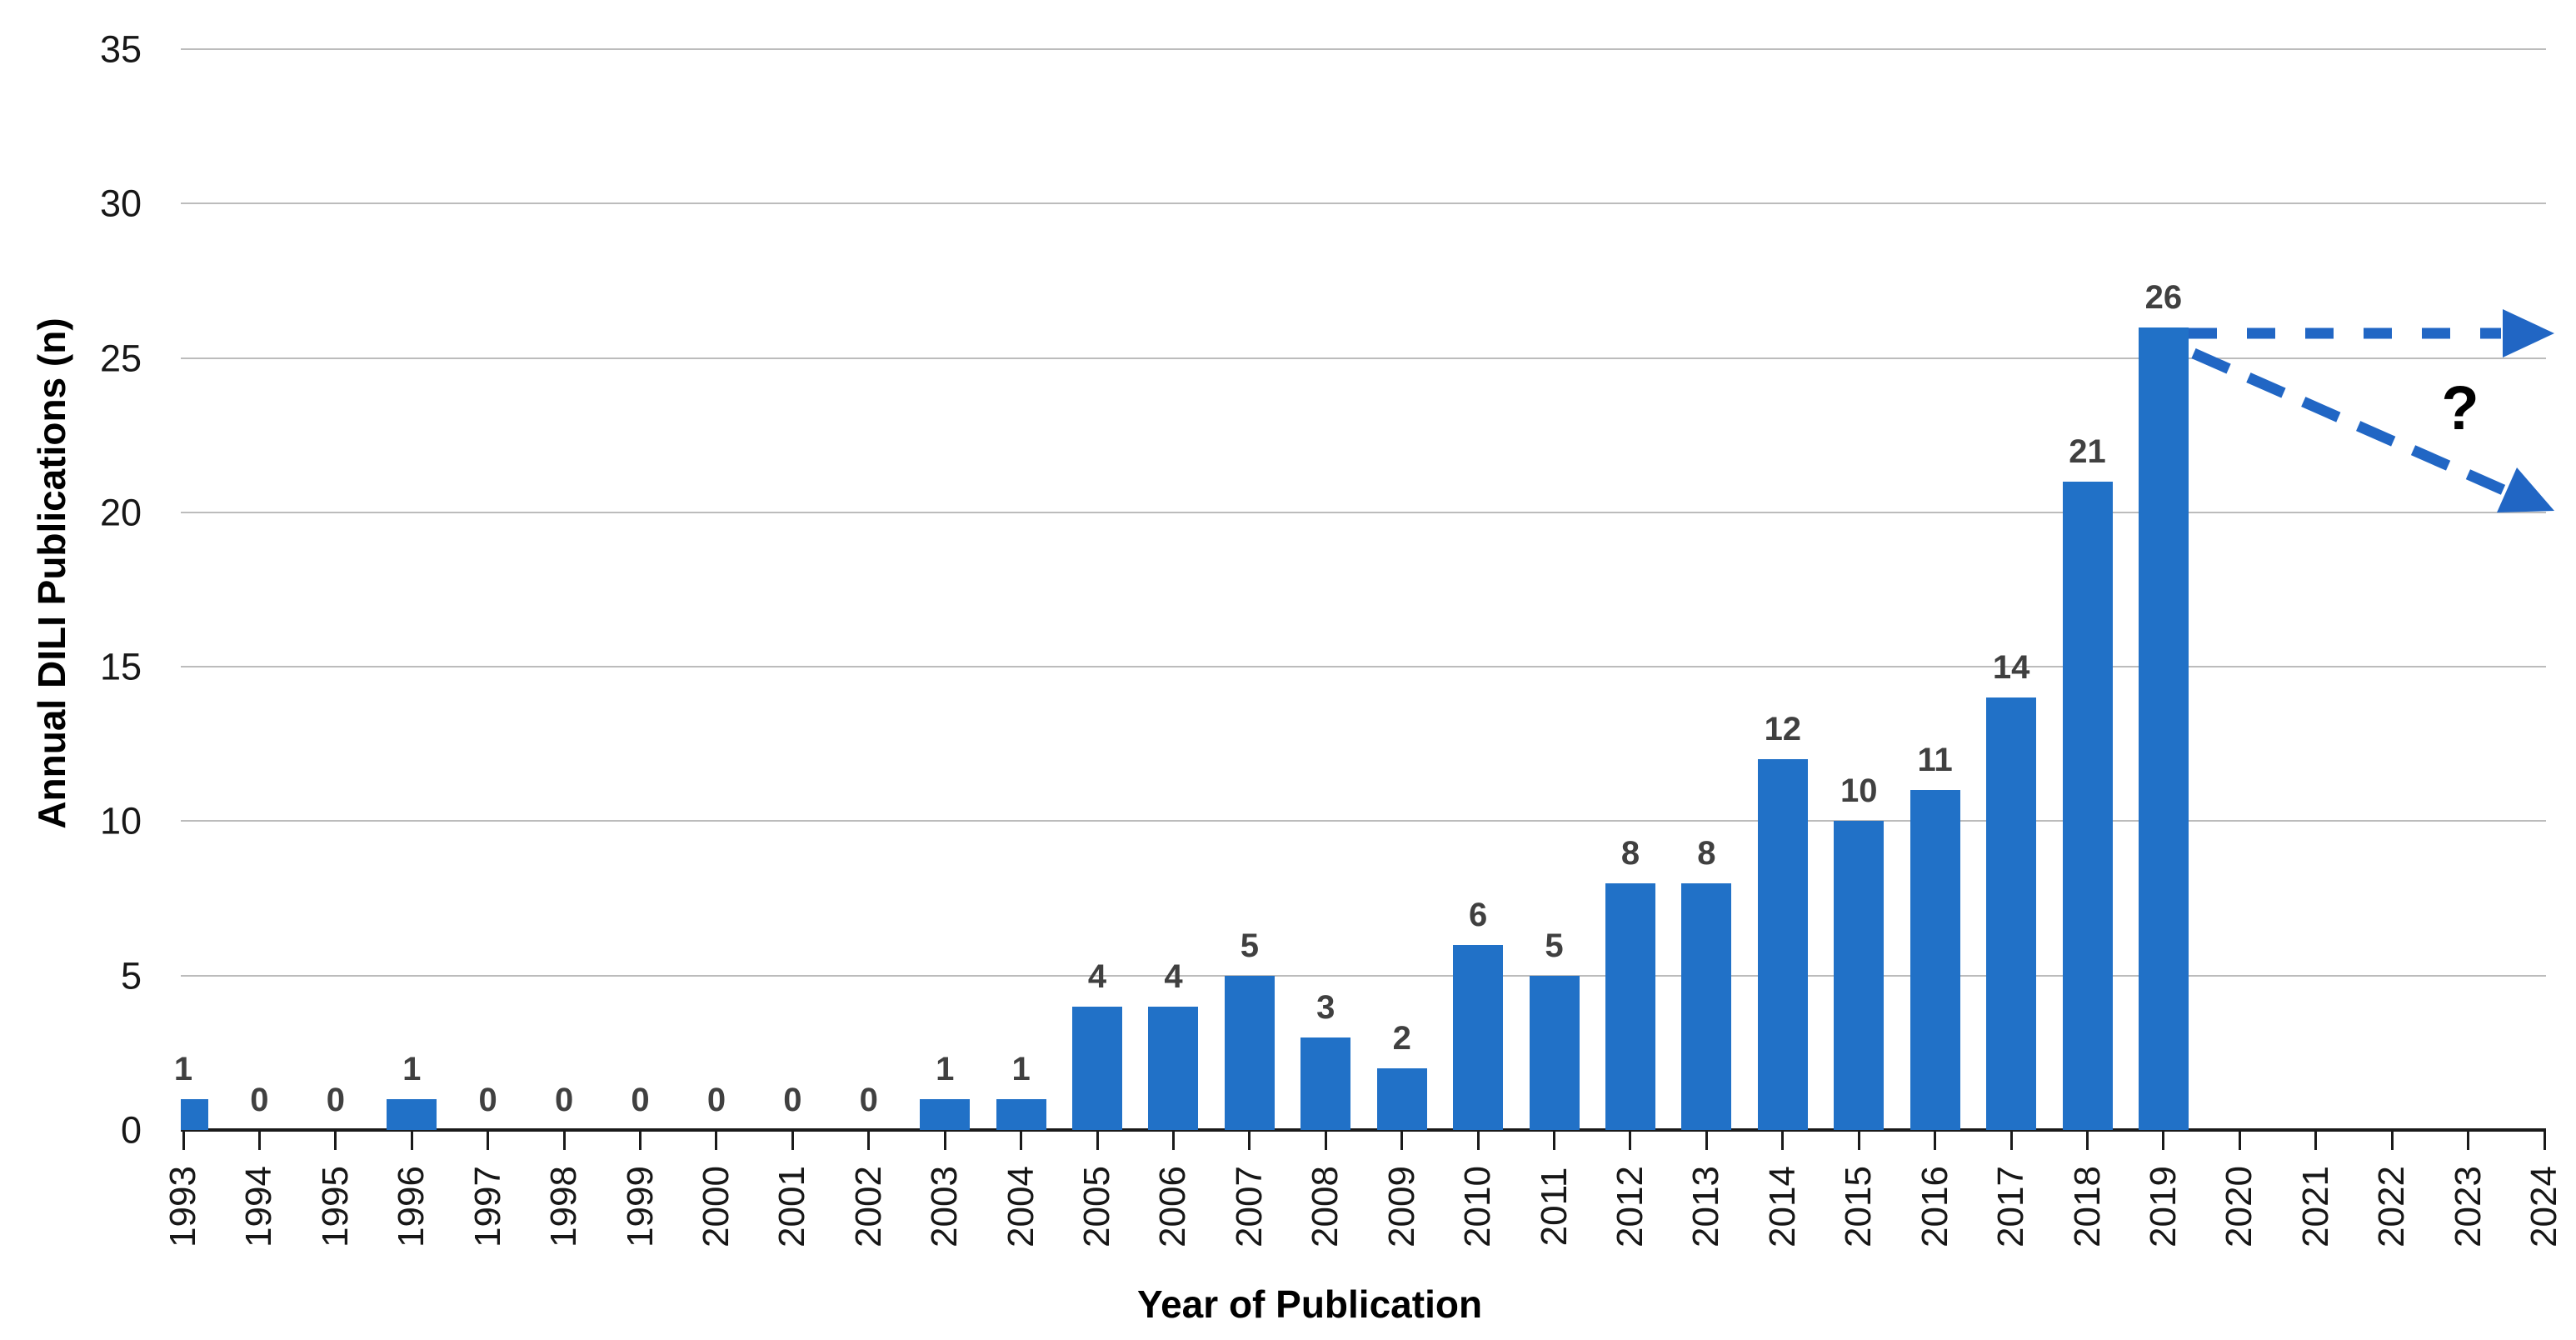 The height and width of the screenshot is (1340, 2576). I want to click on x-axis-tick-label: 2001, so click(792, 1207).